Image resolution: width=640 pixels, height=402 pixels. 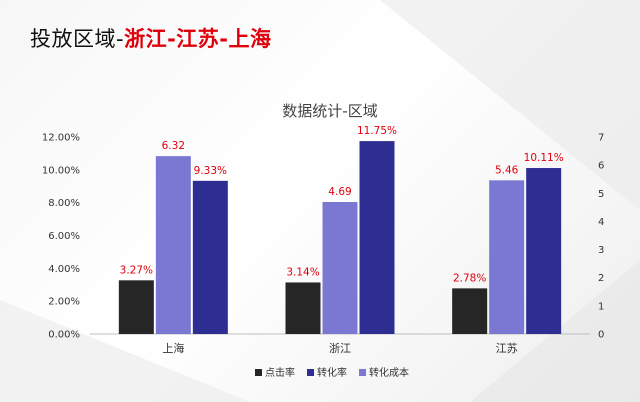 I want to click on headline-lead: 投放区域-, so click(x=77, y=39).